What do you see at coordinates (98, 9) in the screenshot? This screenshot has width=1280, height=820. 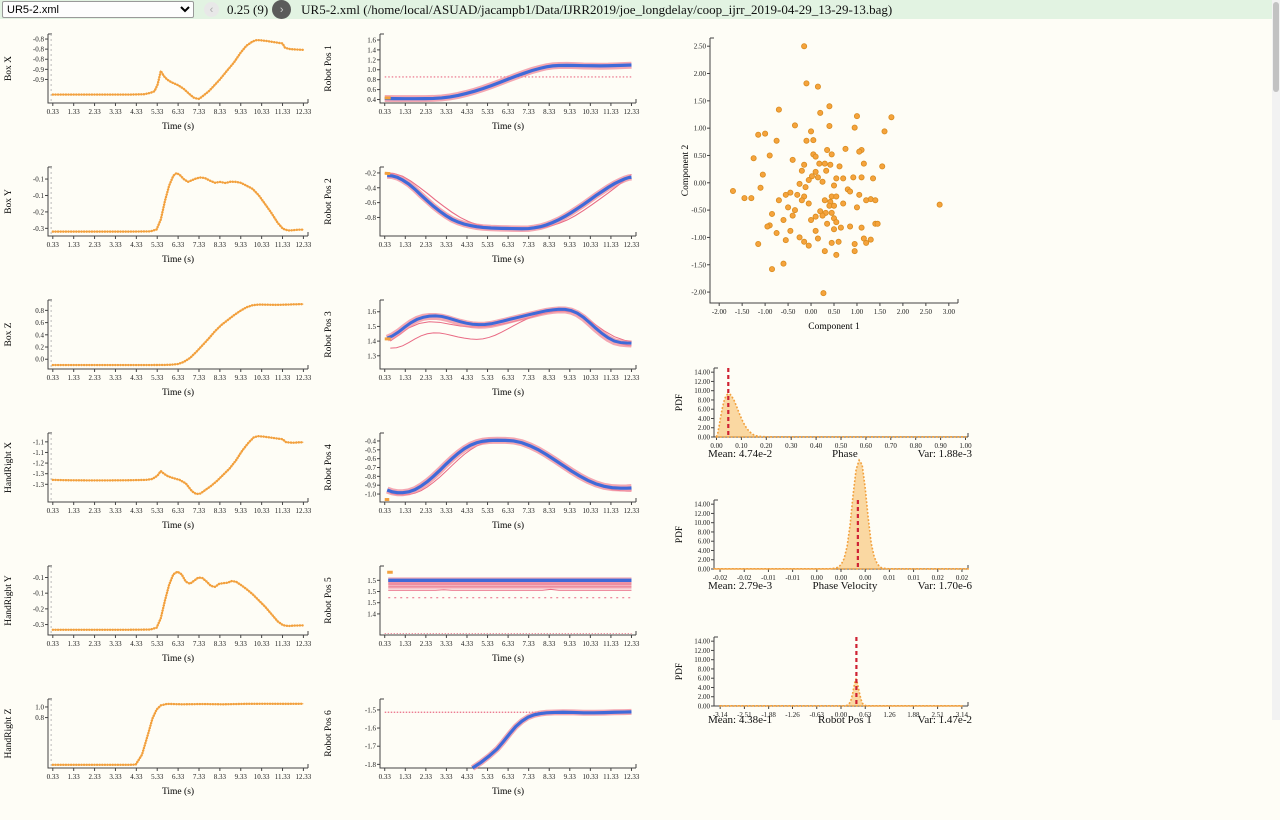 I see `file-select: UR5-2.xml` at bounding box center [98, 9].